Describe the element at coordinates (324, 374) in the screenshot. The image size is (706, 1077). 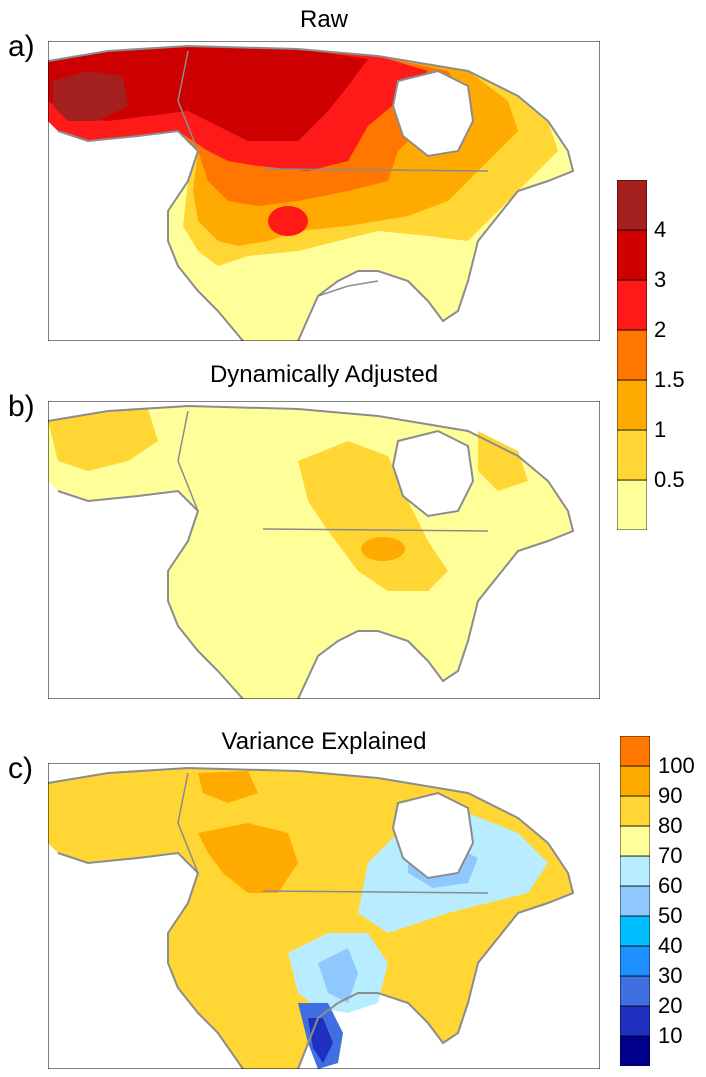
I see `panel-b-title: Dynamically Adjusted` at that location.